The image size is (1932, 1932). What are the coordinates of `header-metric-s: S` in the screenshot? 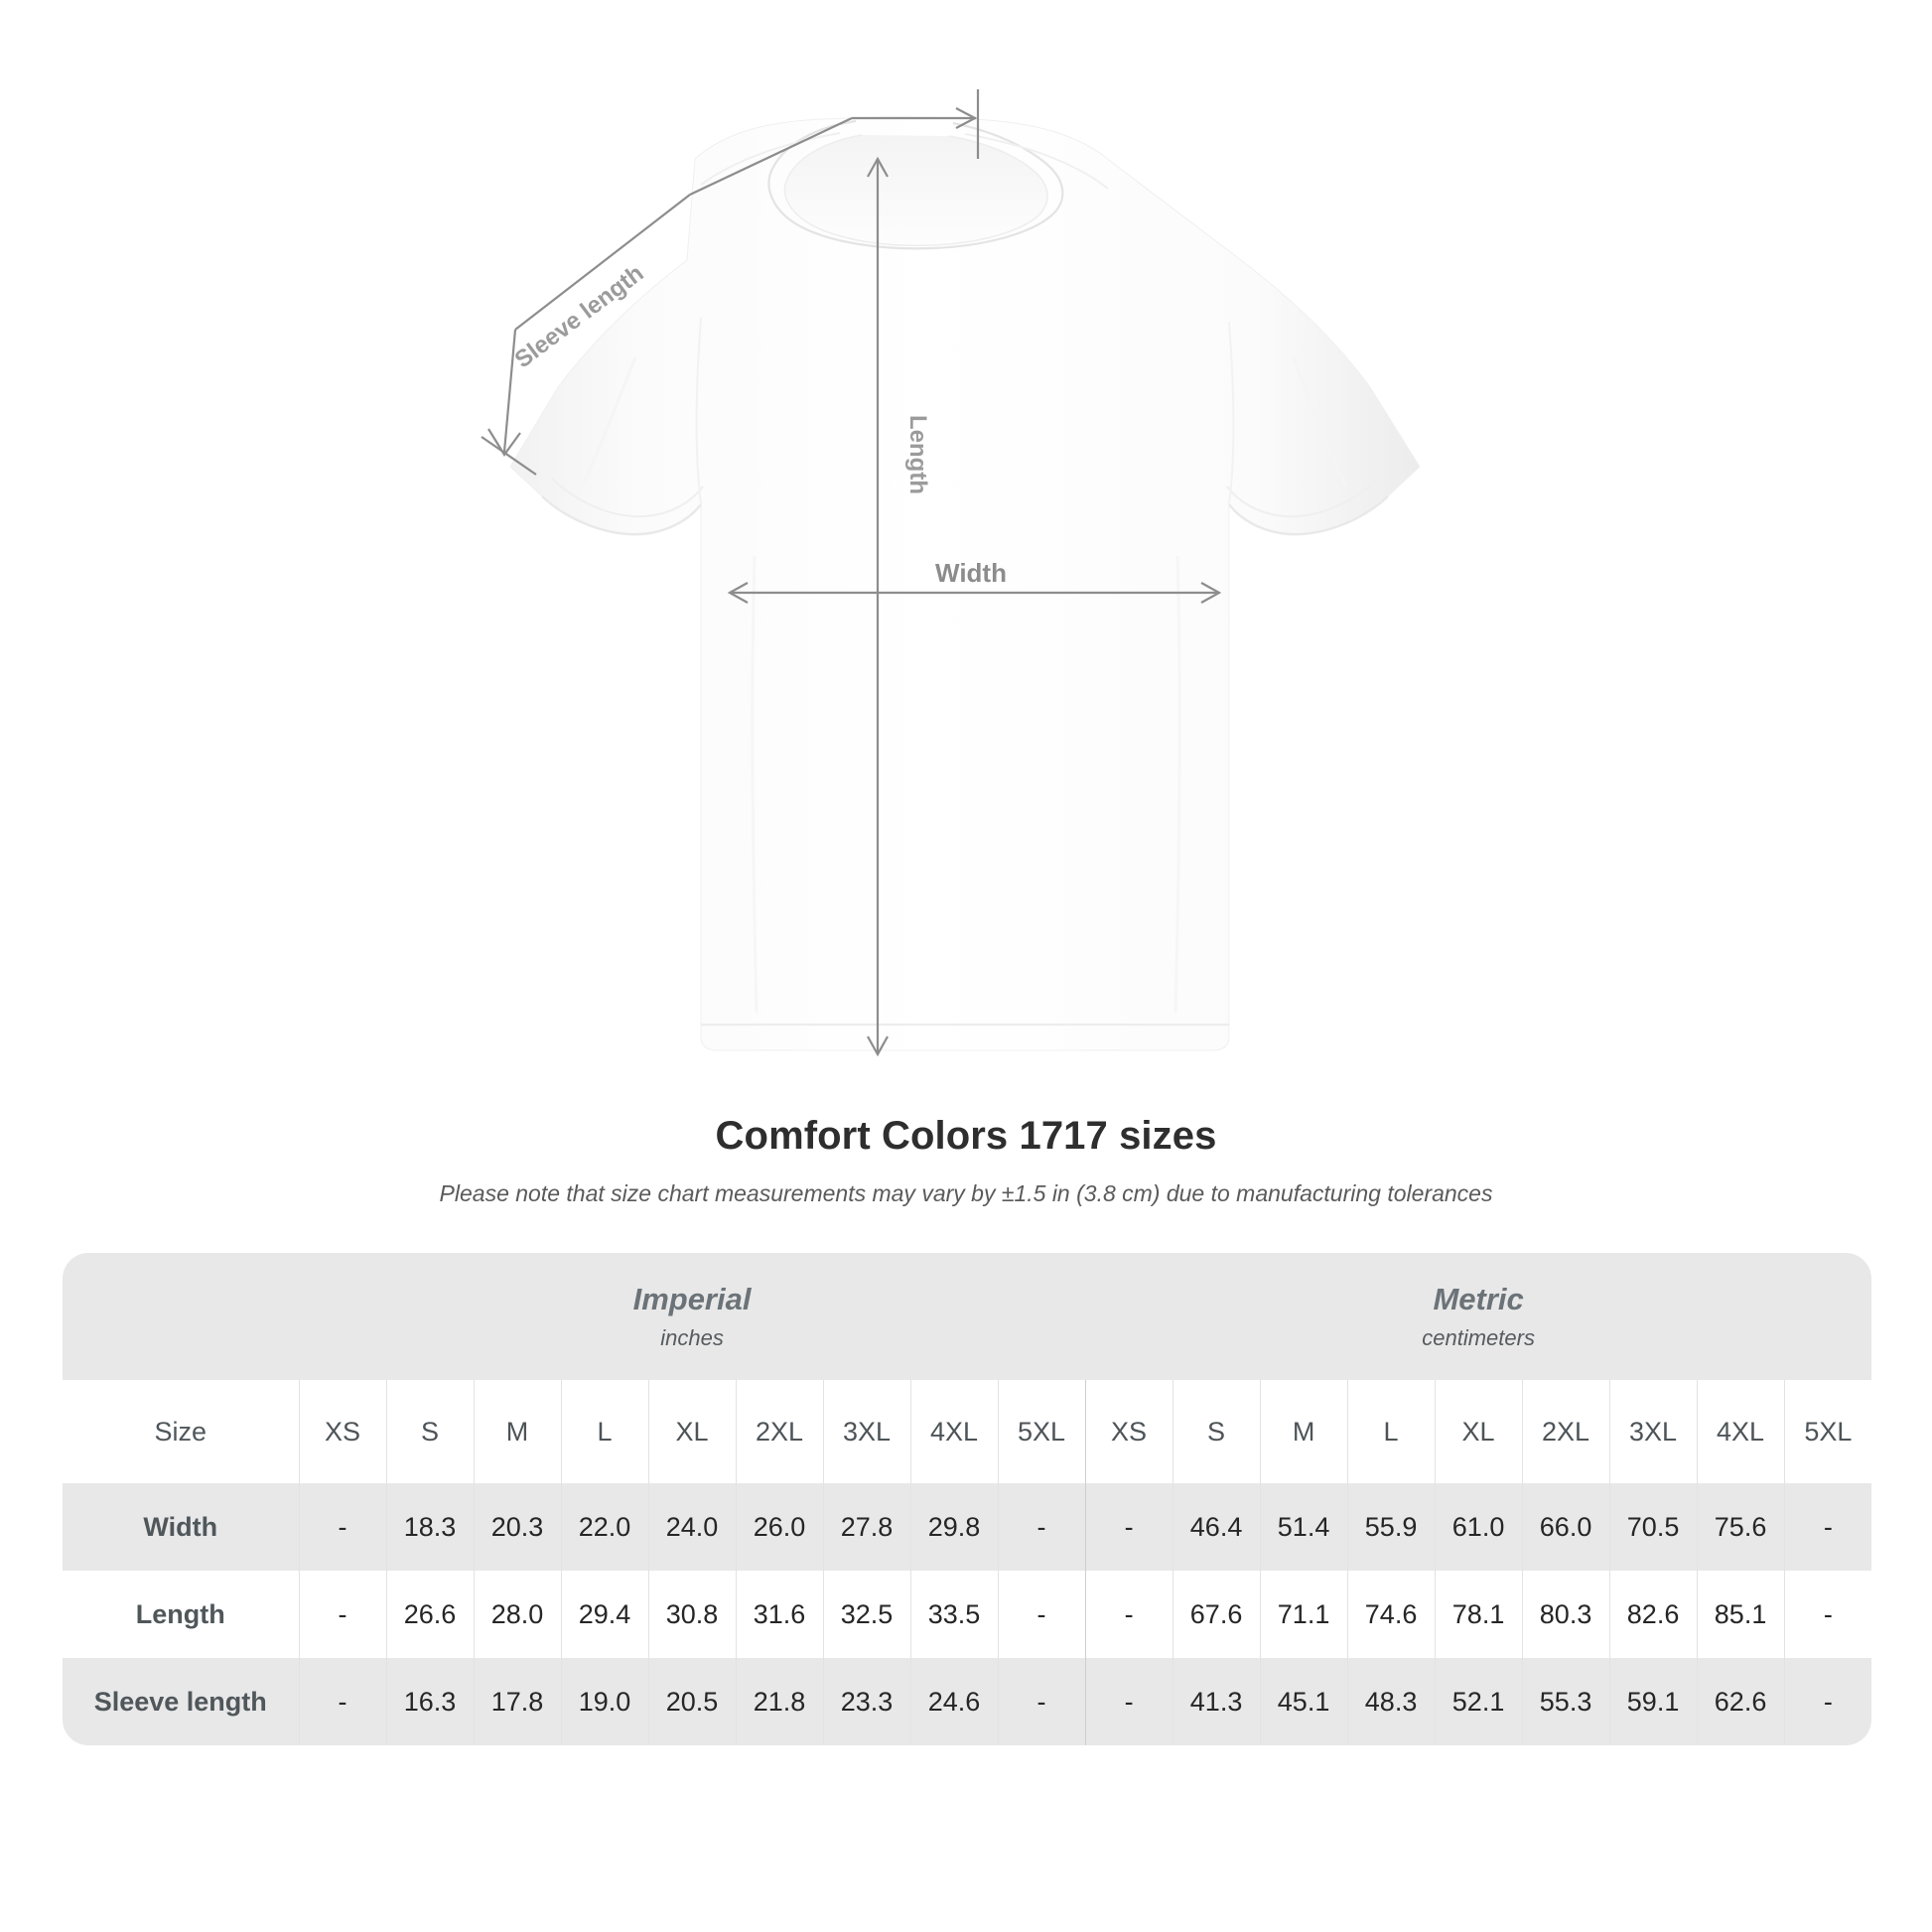 It's located at (1217, 1432).